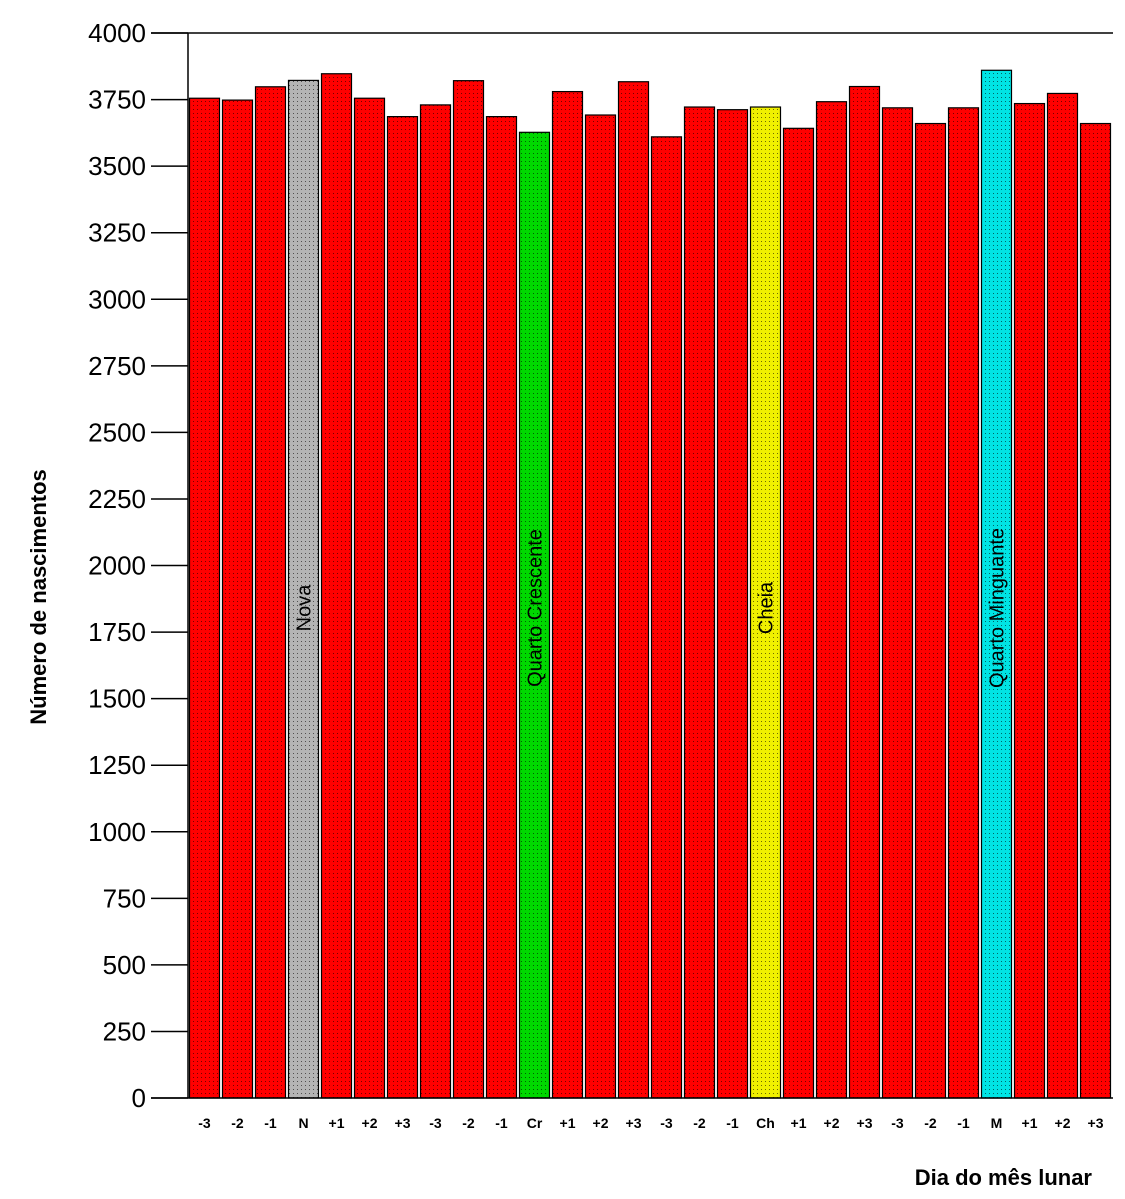 The width and height of the screenshot is (1125, 1199). What do you see at coordinates (117, 299) in the screenshot?
I see `y-tick-label: 3000` at bounding box center [117, 299].